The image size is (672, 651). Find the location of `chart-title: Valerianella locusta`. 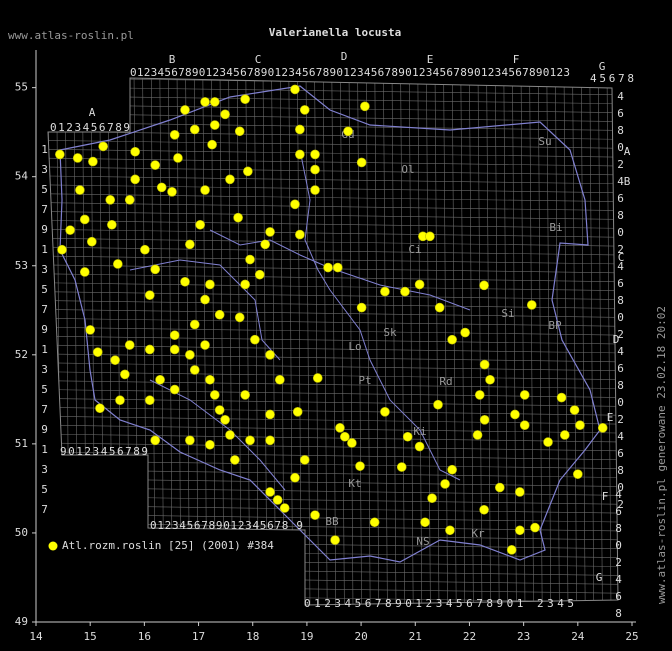

chart-title: Valerianella locusta is located at coordinates (335, 32).